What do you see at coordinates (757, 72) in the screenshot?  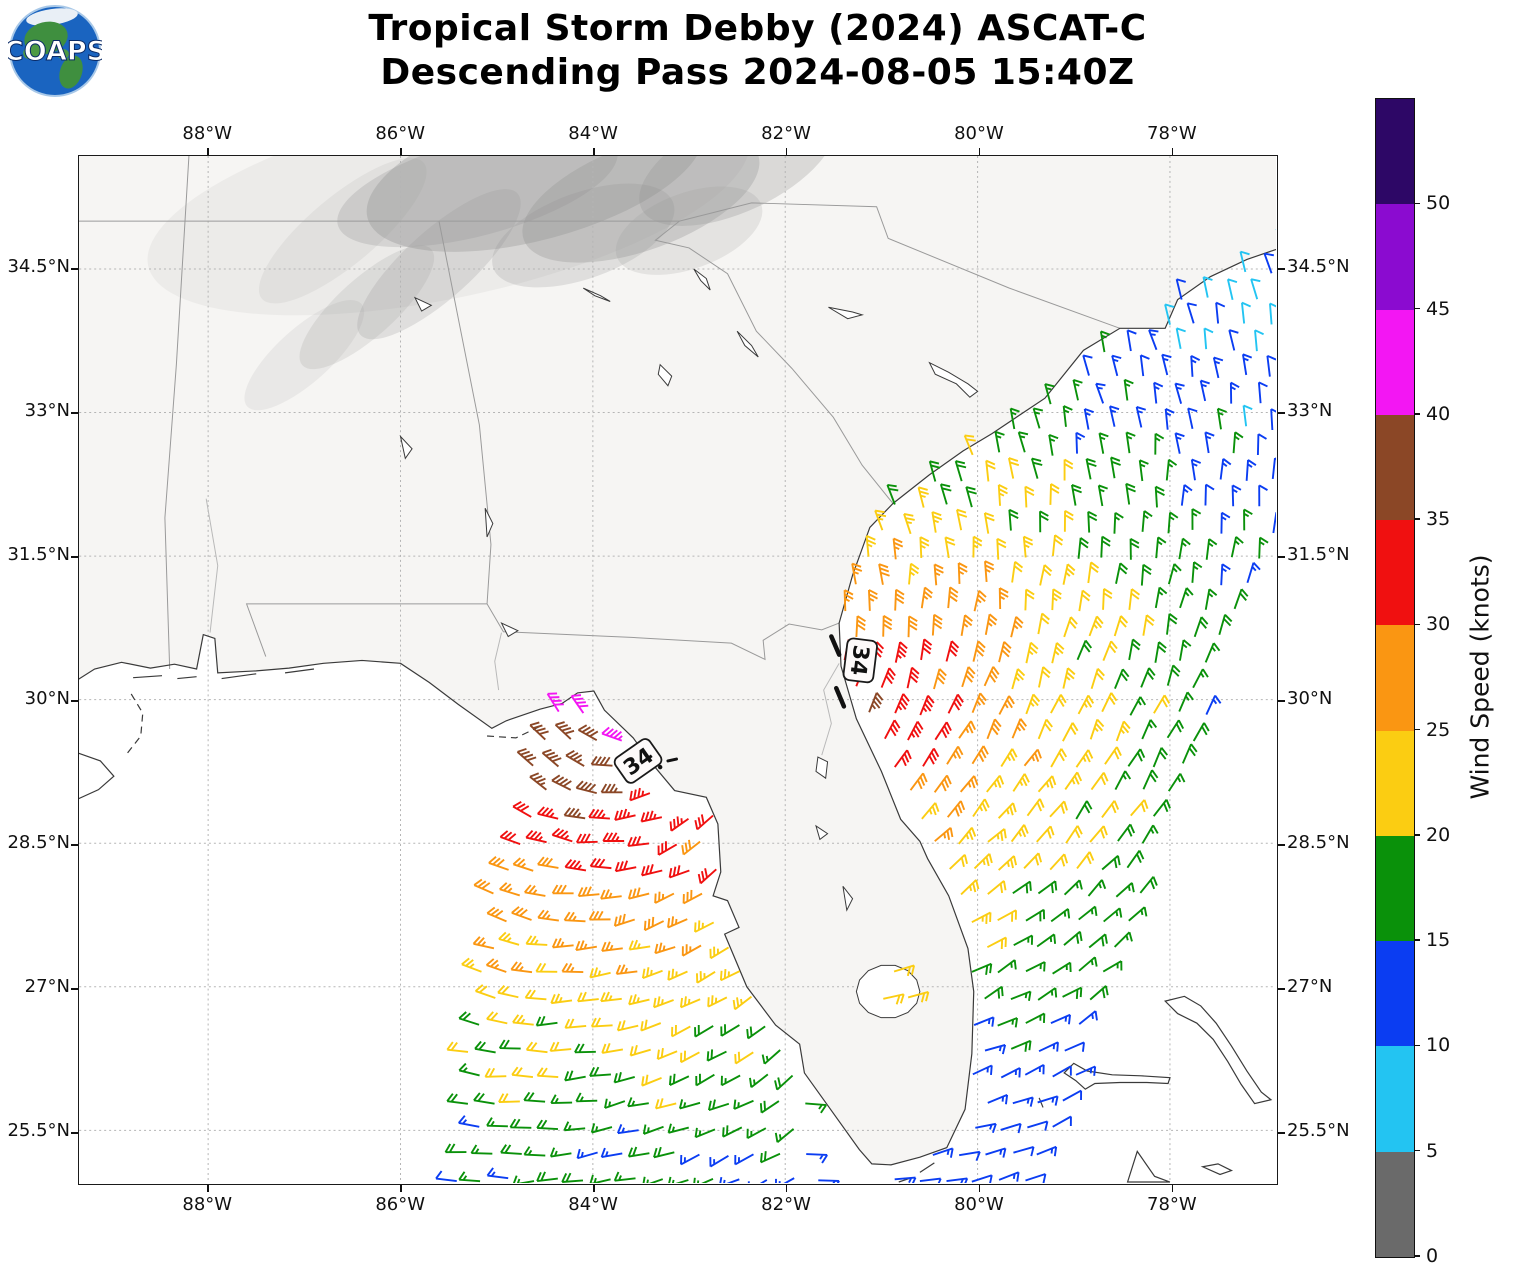 I see `plot-title-line2: Descending Pass 2024-08-05 15:40Z` at bounding box center [757, 72].